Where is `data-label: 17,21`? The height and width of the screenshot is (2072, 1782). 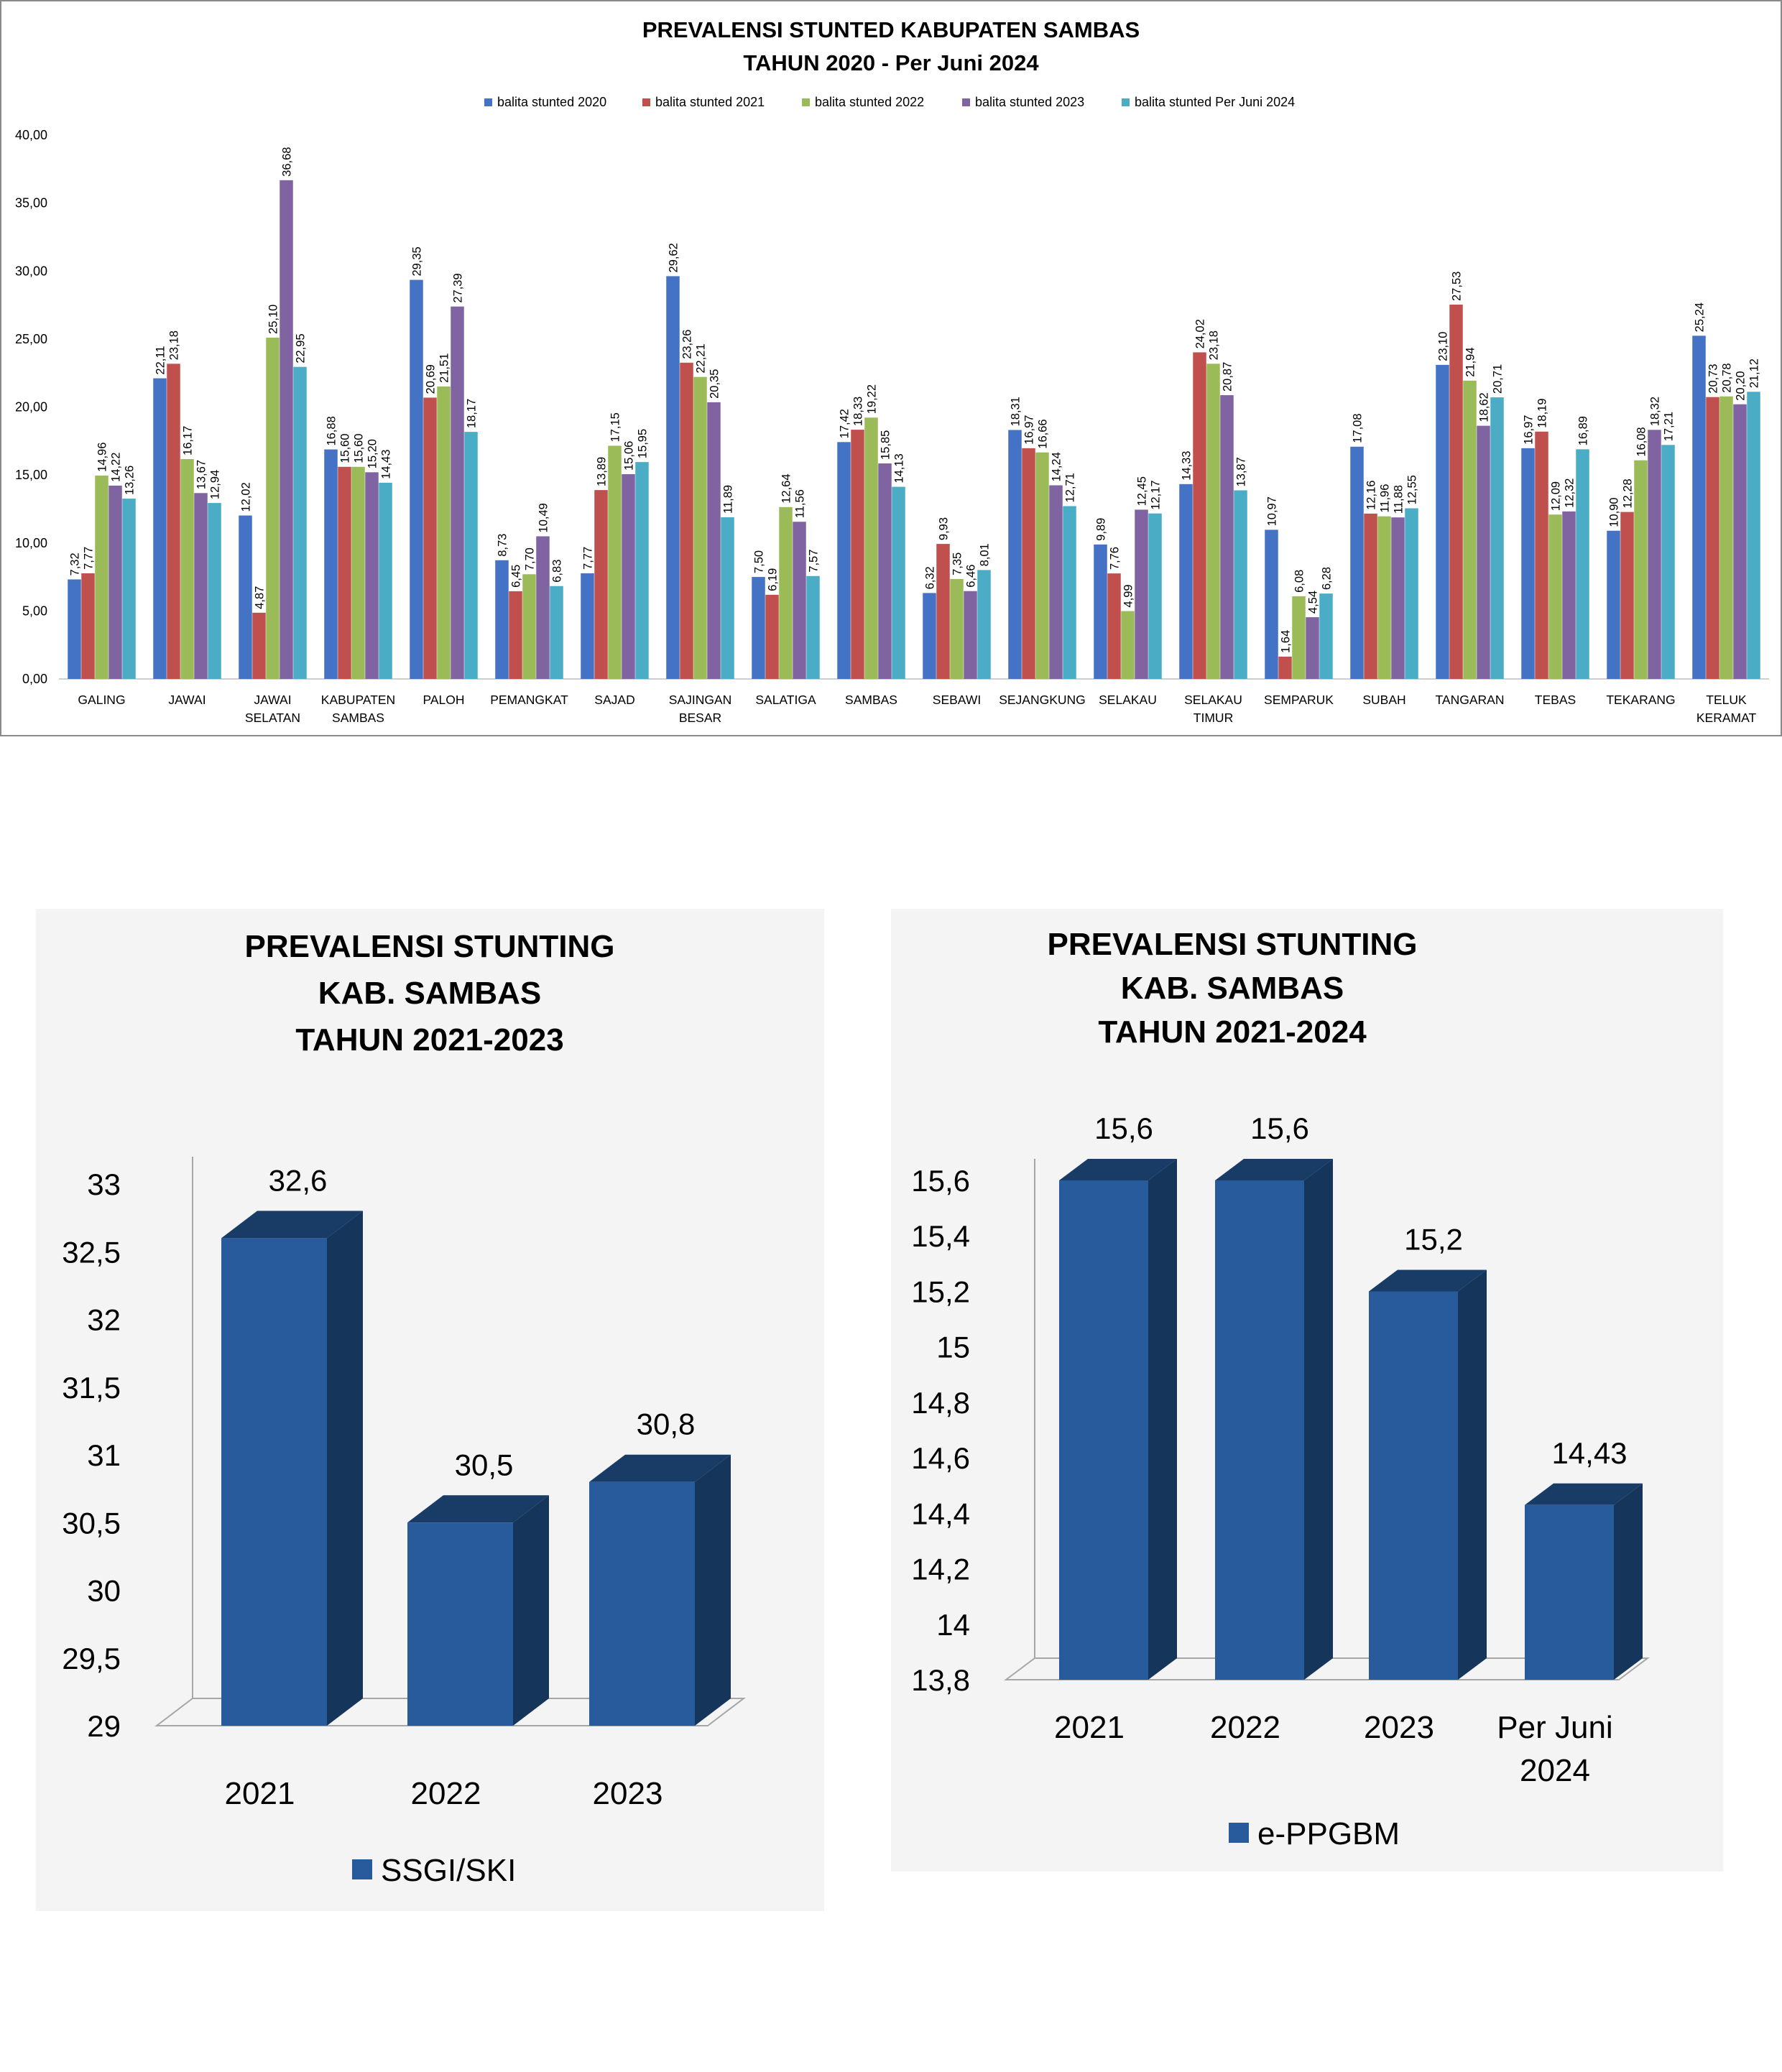
data-label: 17,21 is located at coordinates (1669, 426).